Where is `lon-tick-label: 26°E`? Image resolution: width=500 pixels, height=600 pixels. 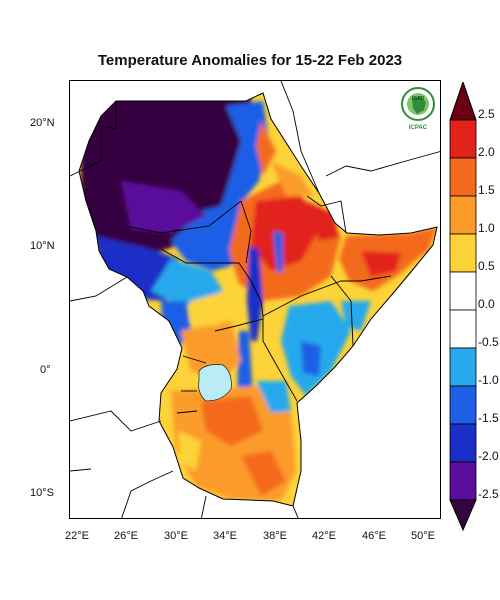 lon-tick-label: 26°E is located at coordinates (126, 536).